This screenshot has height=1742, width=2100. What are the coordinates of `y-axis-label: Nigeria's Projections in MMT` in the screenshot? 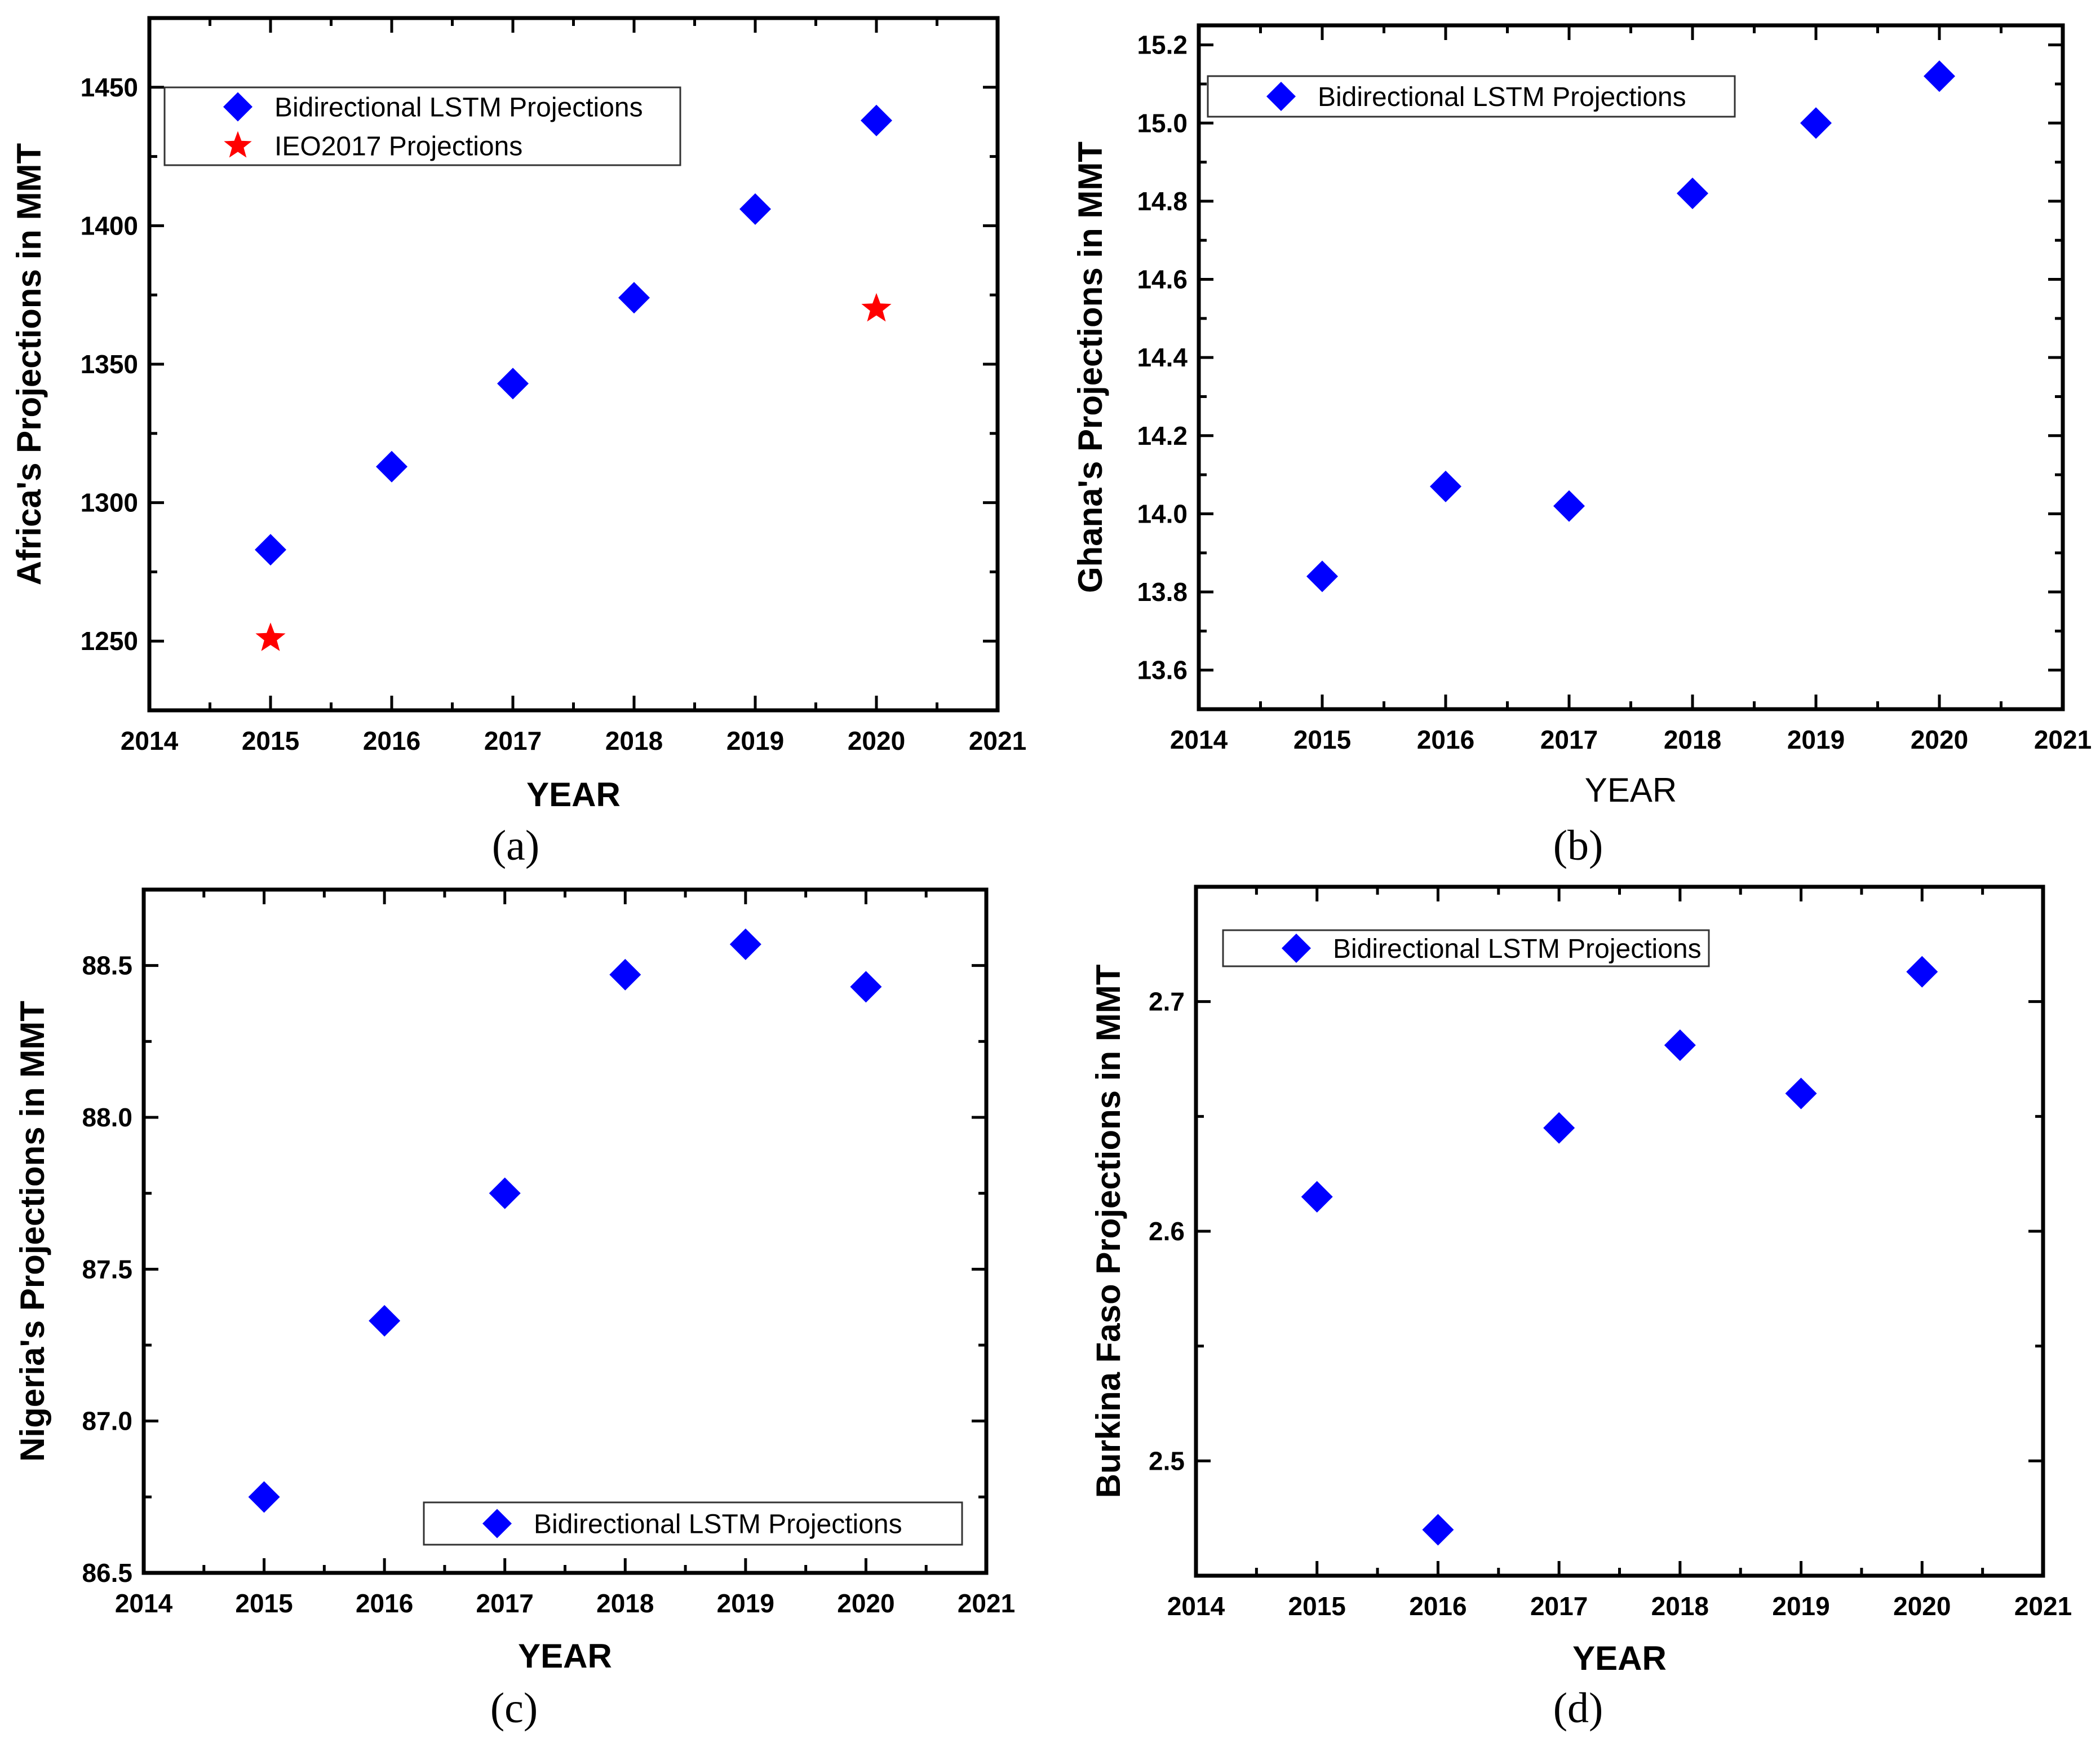 It's located at (32, 1231).